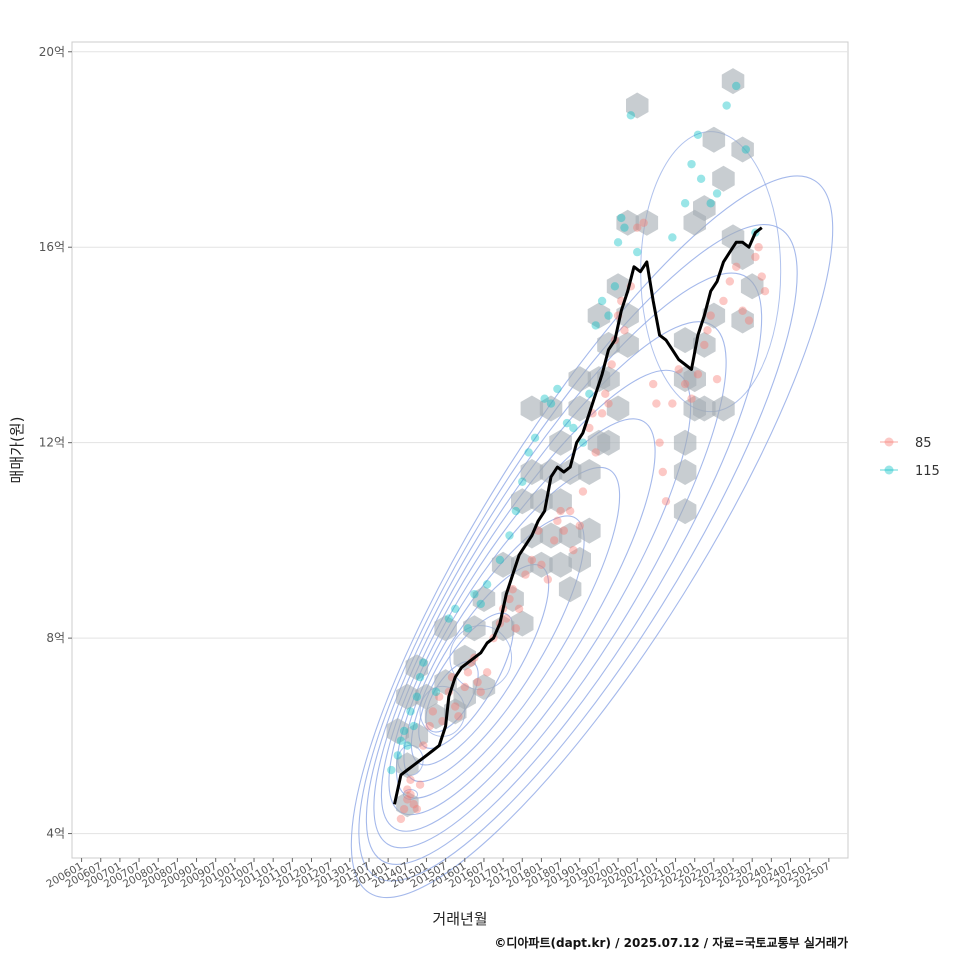 The image size is (960, 960). Describe the element at coordinates (927, 471) in the screenshot. I see `legend-label-115: 115` at that location.